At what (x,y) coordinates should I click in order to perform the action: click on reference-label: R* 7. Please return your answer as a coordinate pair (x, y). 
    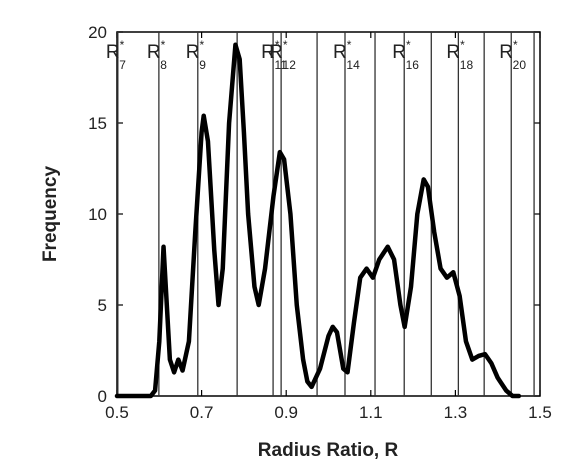
    Looking at the image, I should click on (116, 55).